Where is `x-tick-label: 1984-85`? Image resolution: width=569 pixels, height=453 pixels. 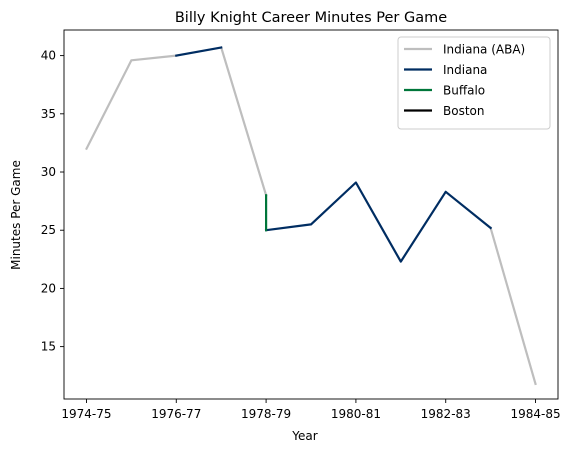
x-tick-label: 1984-85 is located at coordinates (535, 414).